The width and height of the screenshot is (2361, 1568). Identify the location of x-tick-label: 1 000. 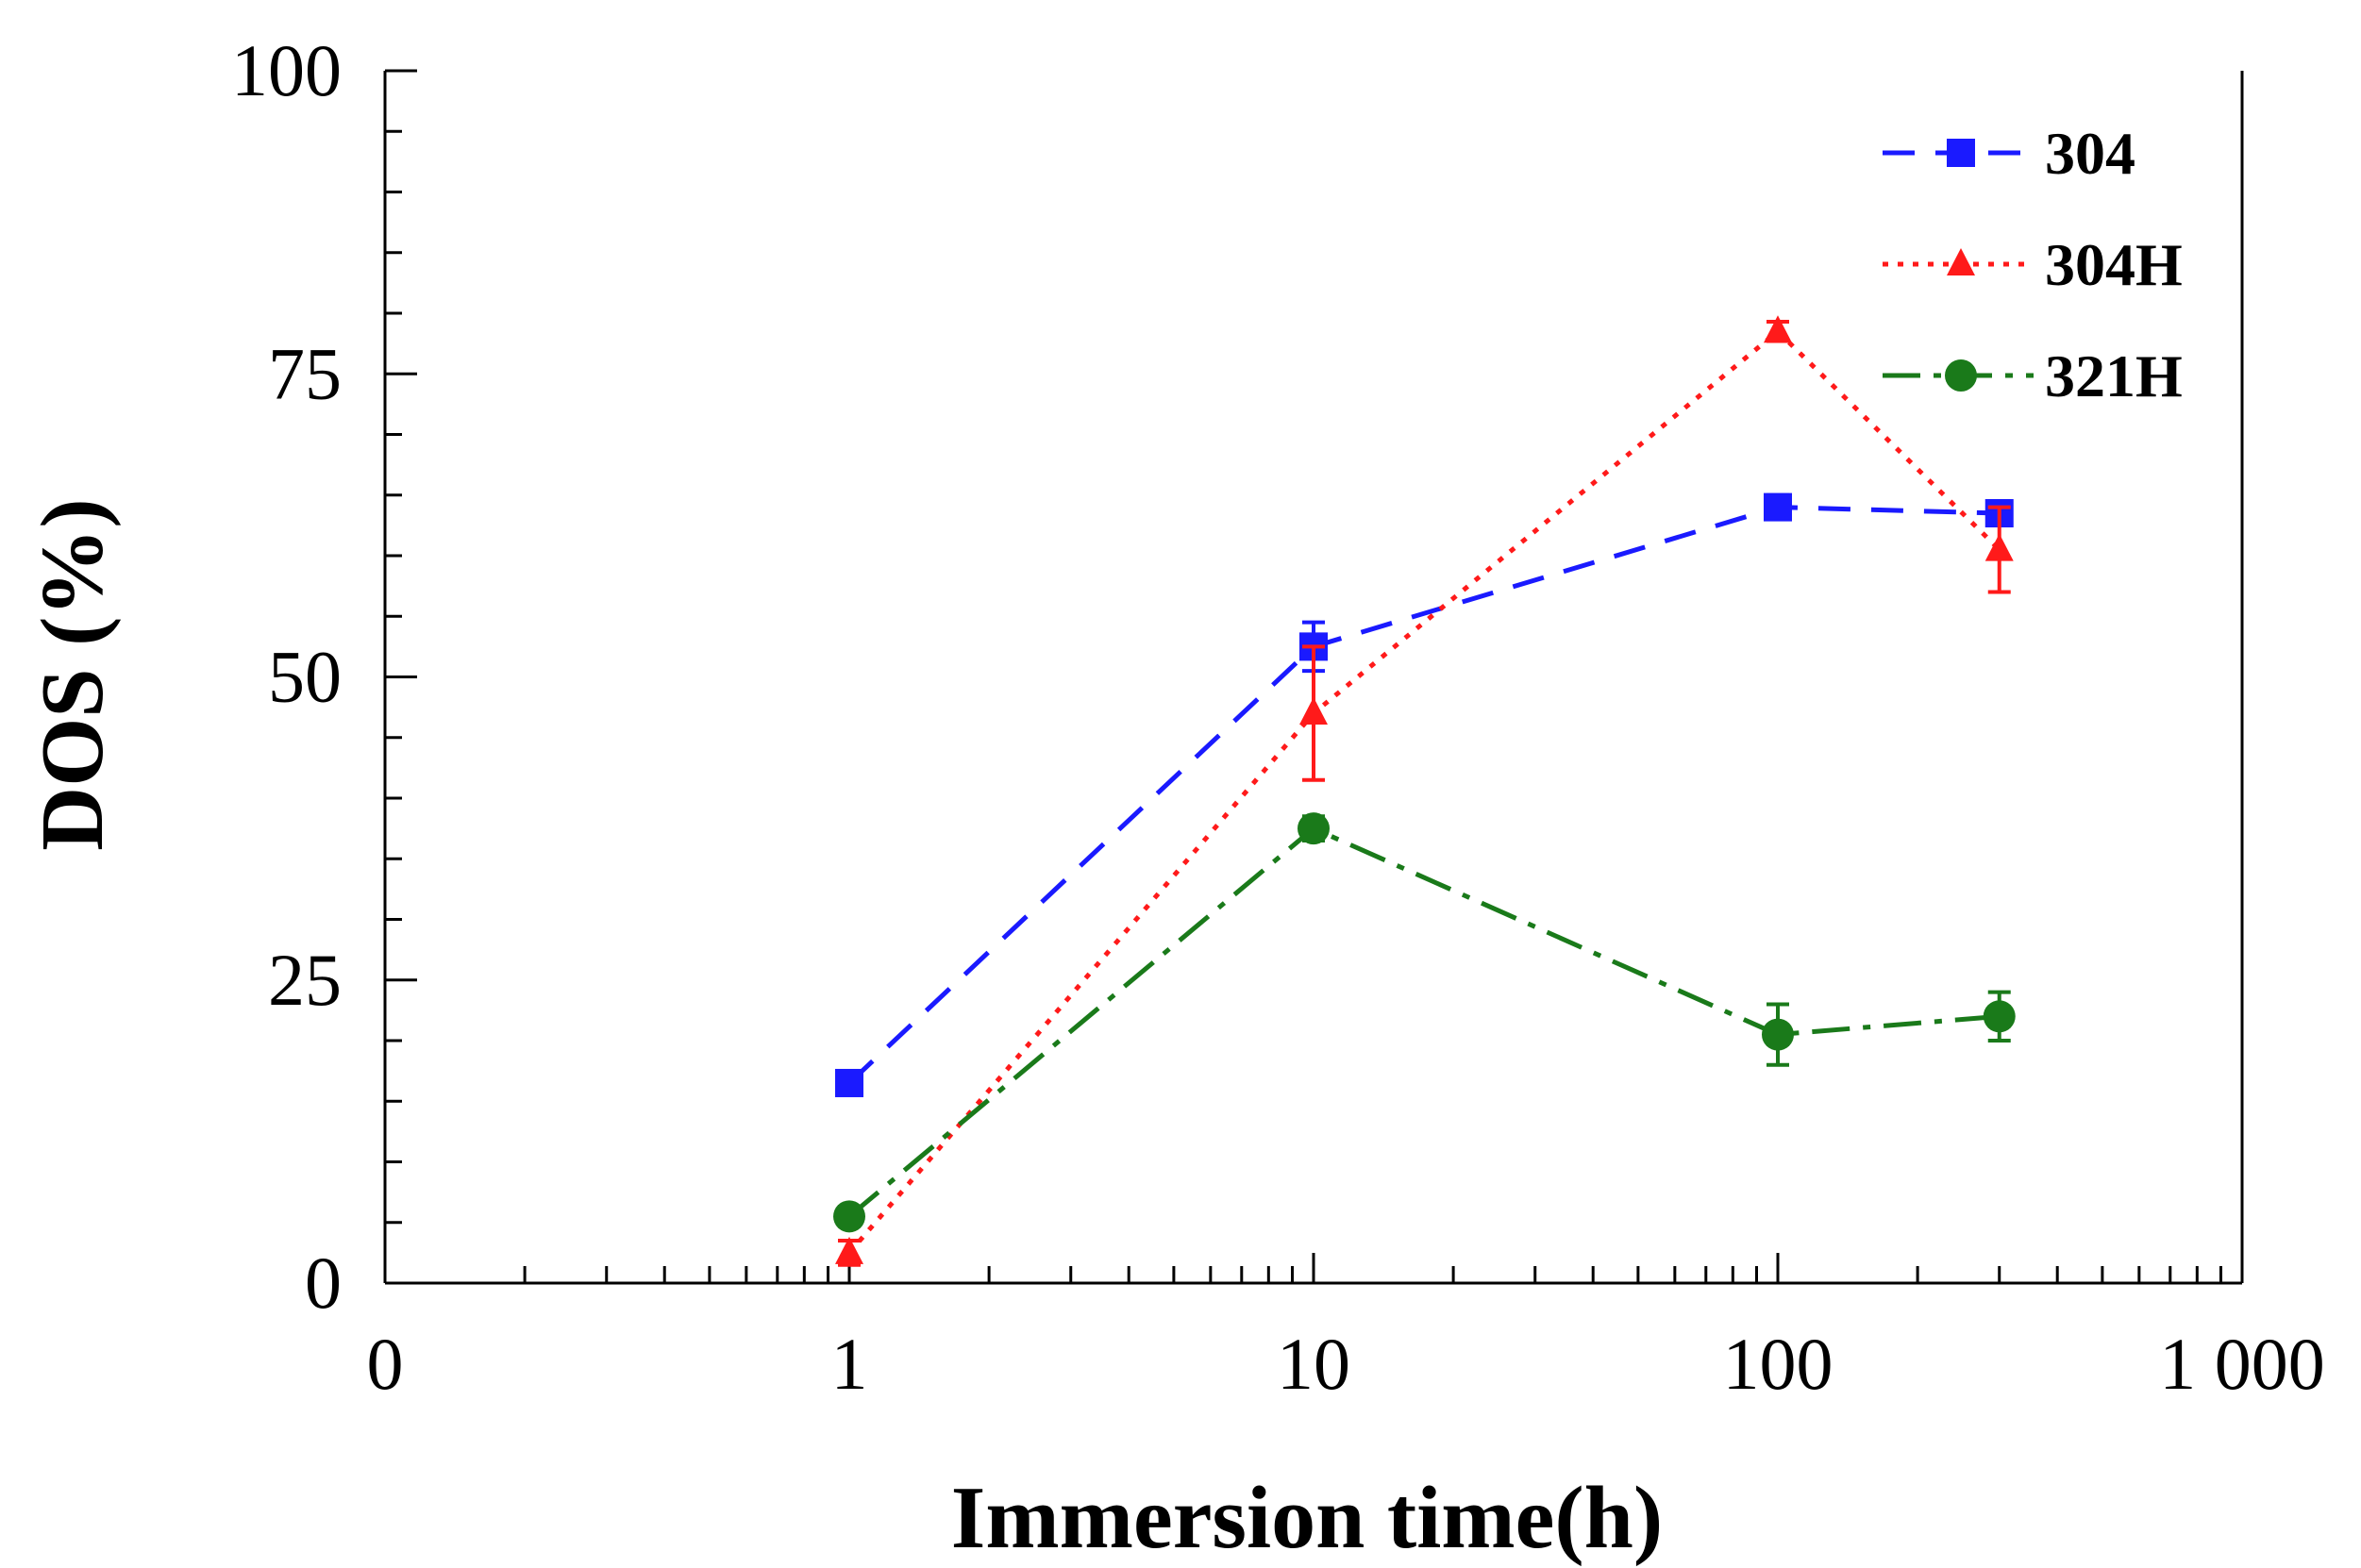
(2242, 1364).